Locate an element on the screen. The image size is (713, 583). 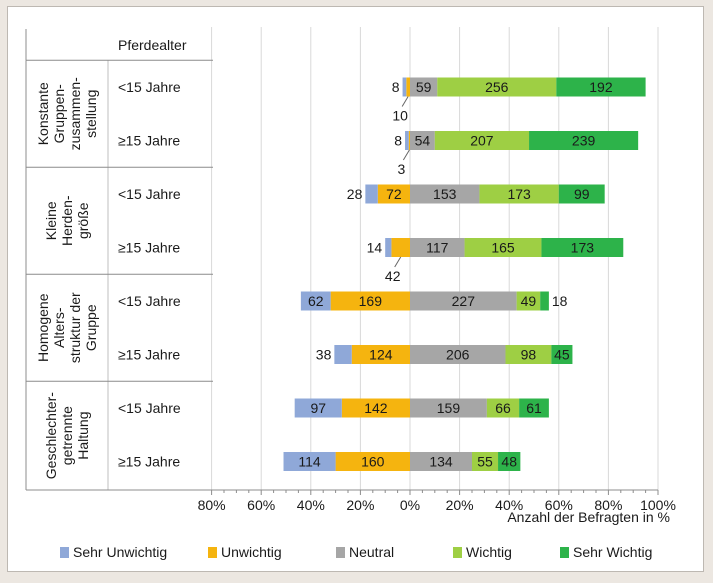
data-label: 117 is located at coordinates (437, 248).